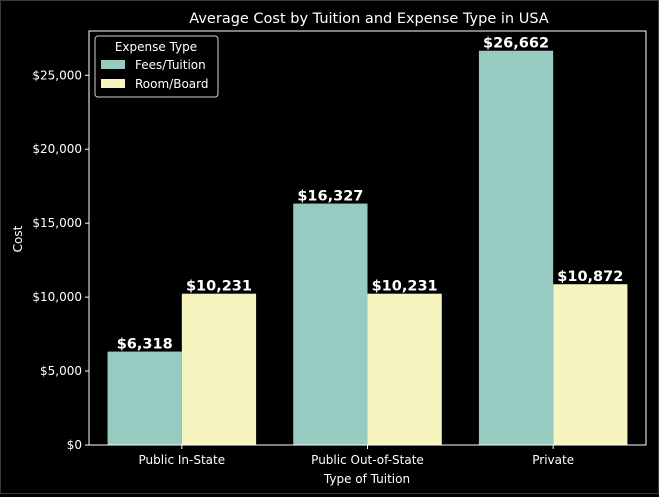 Image resolution: width=659 pixels, height=497 pixels. I want to click on y-tick-label: $15,000, so click(57, 223).